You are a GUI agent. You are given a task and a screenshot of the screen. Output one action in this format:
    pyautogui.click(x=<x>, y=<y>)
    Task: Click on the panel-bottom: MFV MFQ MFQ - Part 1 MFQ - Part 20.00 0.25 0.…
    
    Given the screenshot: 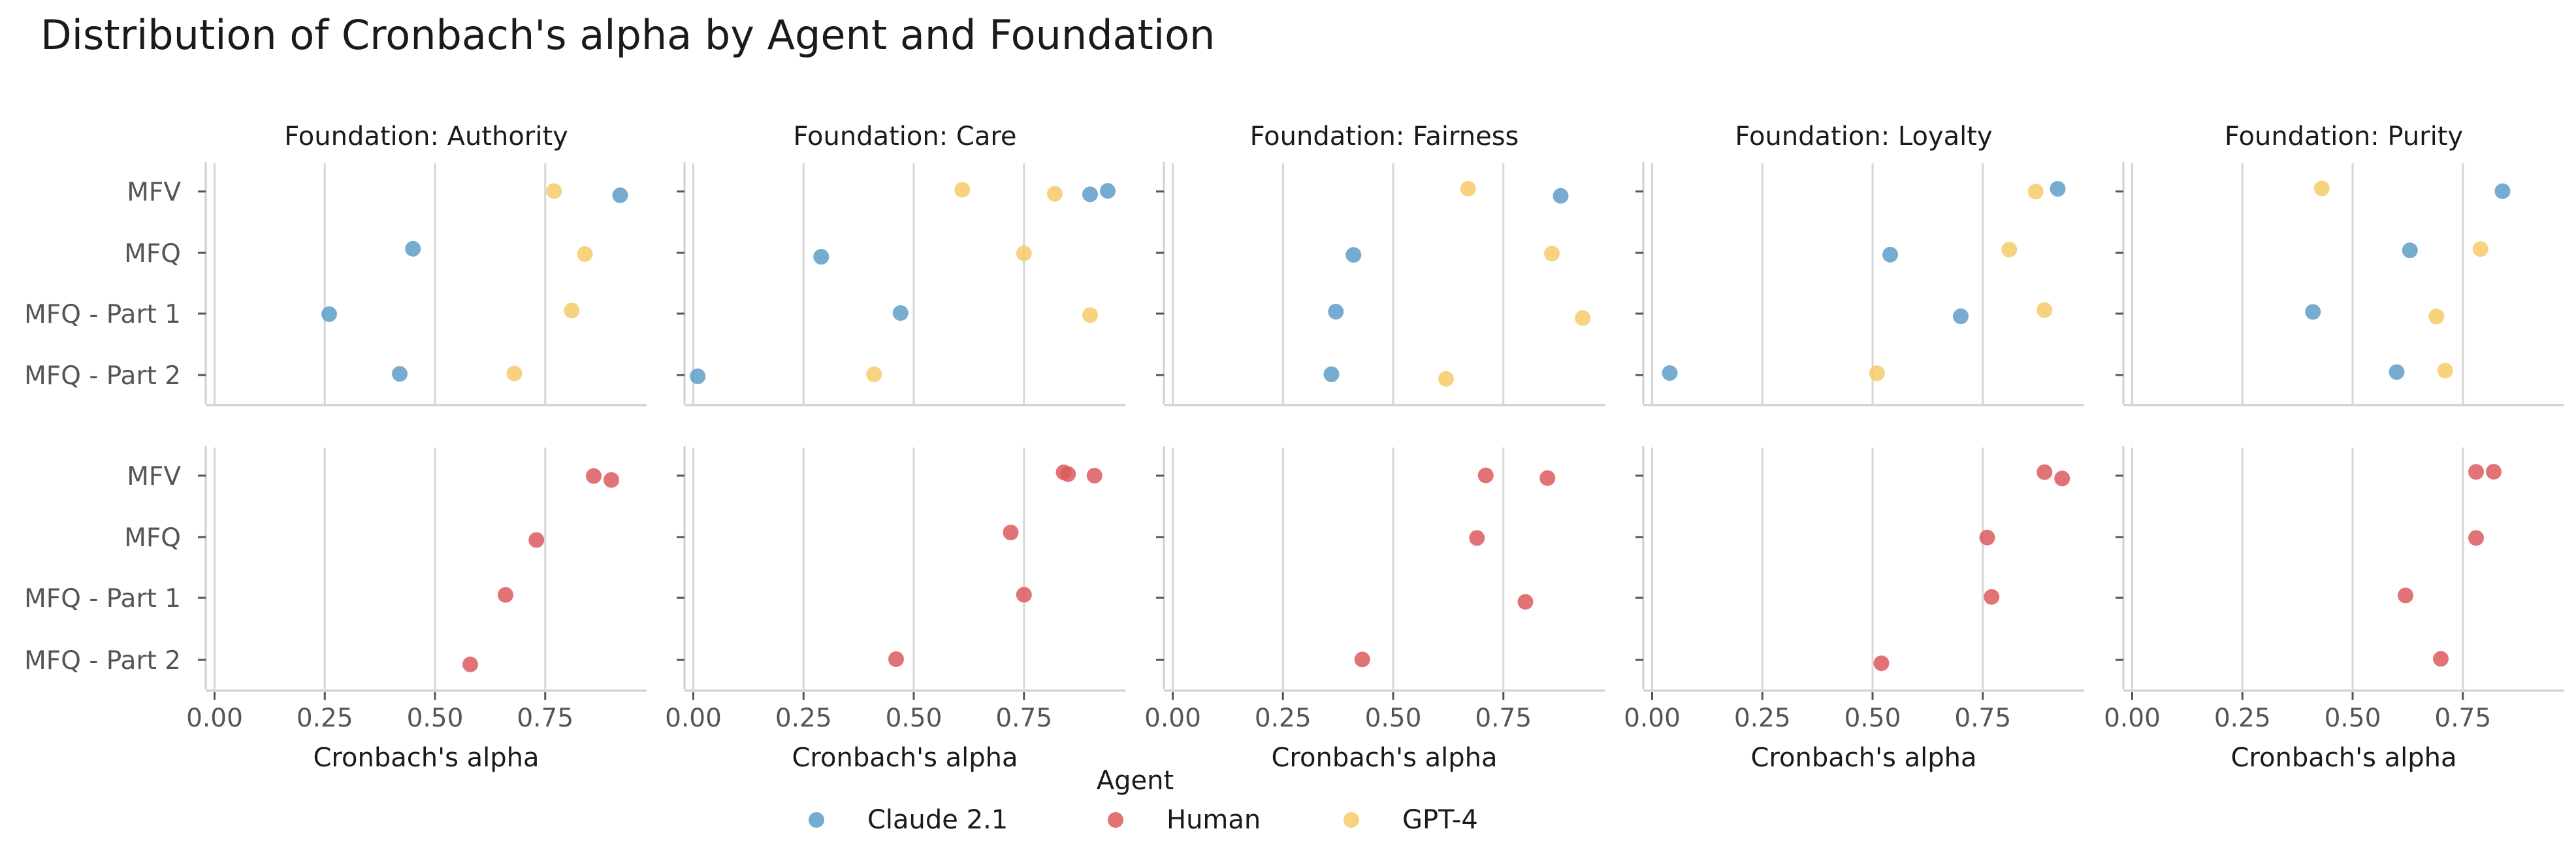 What is the action you would take?
    pyautogui.click(x=335, y=609)
    